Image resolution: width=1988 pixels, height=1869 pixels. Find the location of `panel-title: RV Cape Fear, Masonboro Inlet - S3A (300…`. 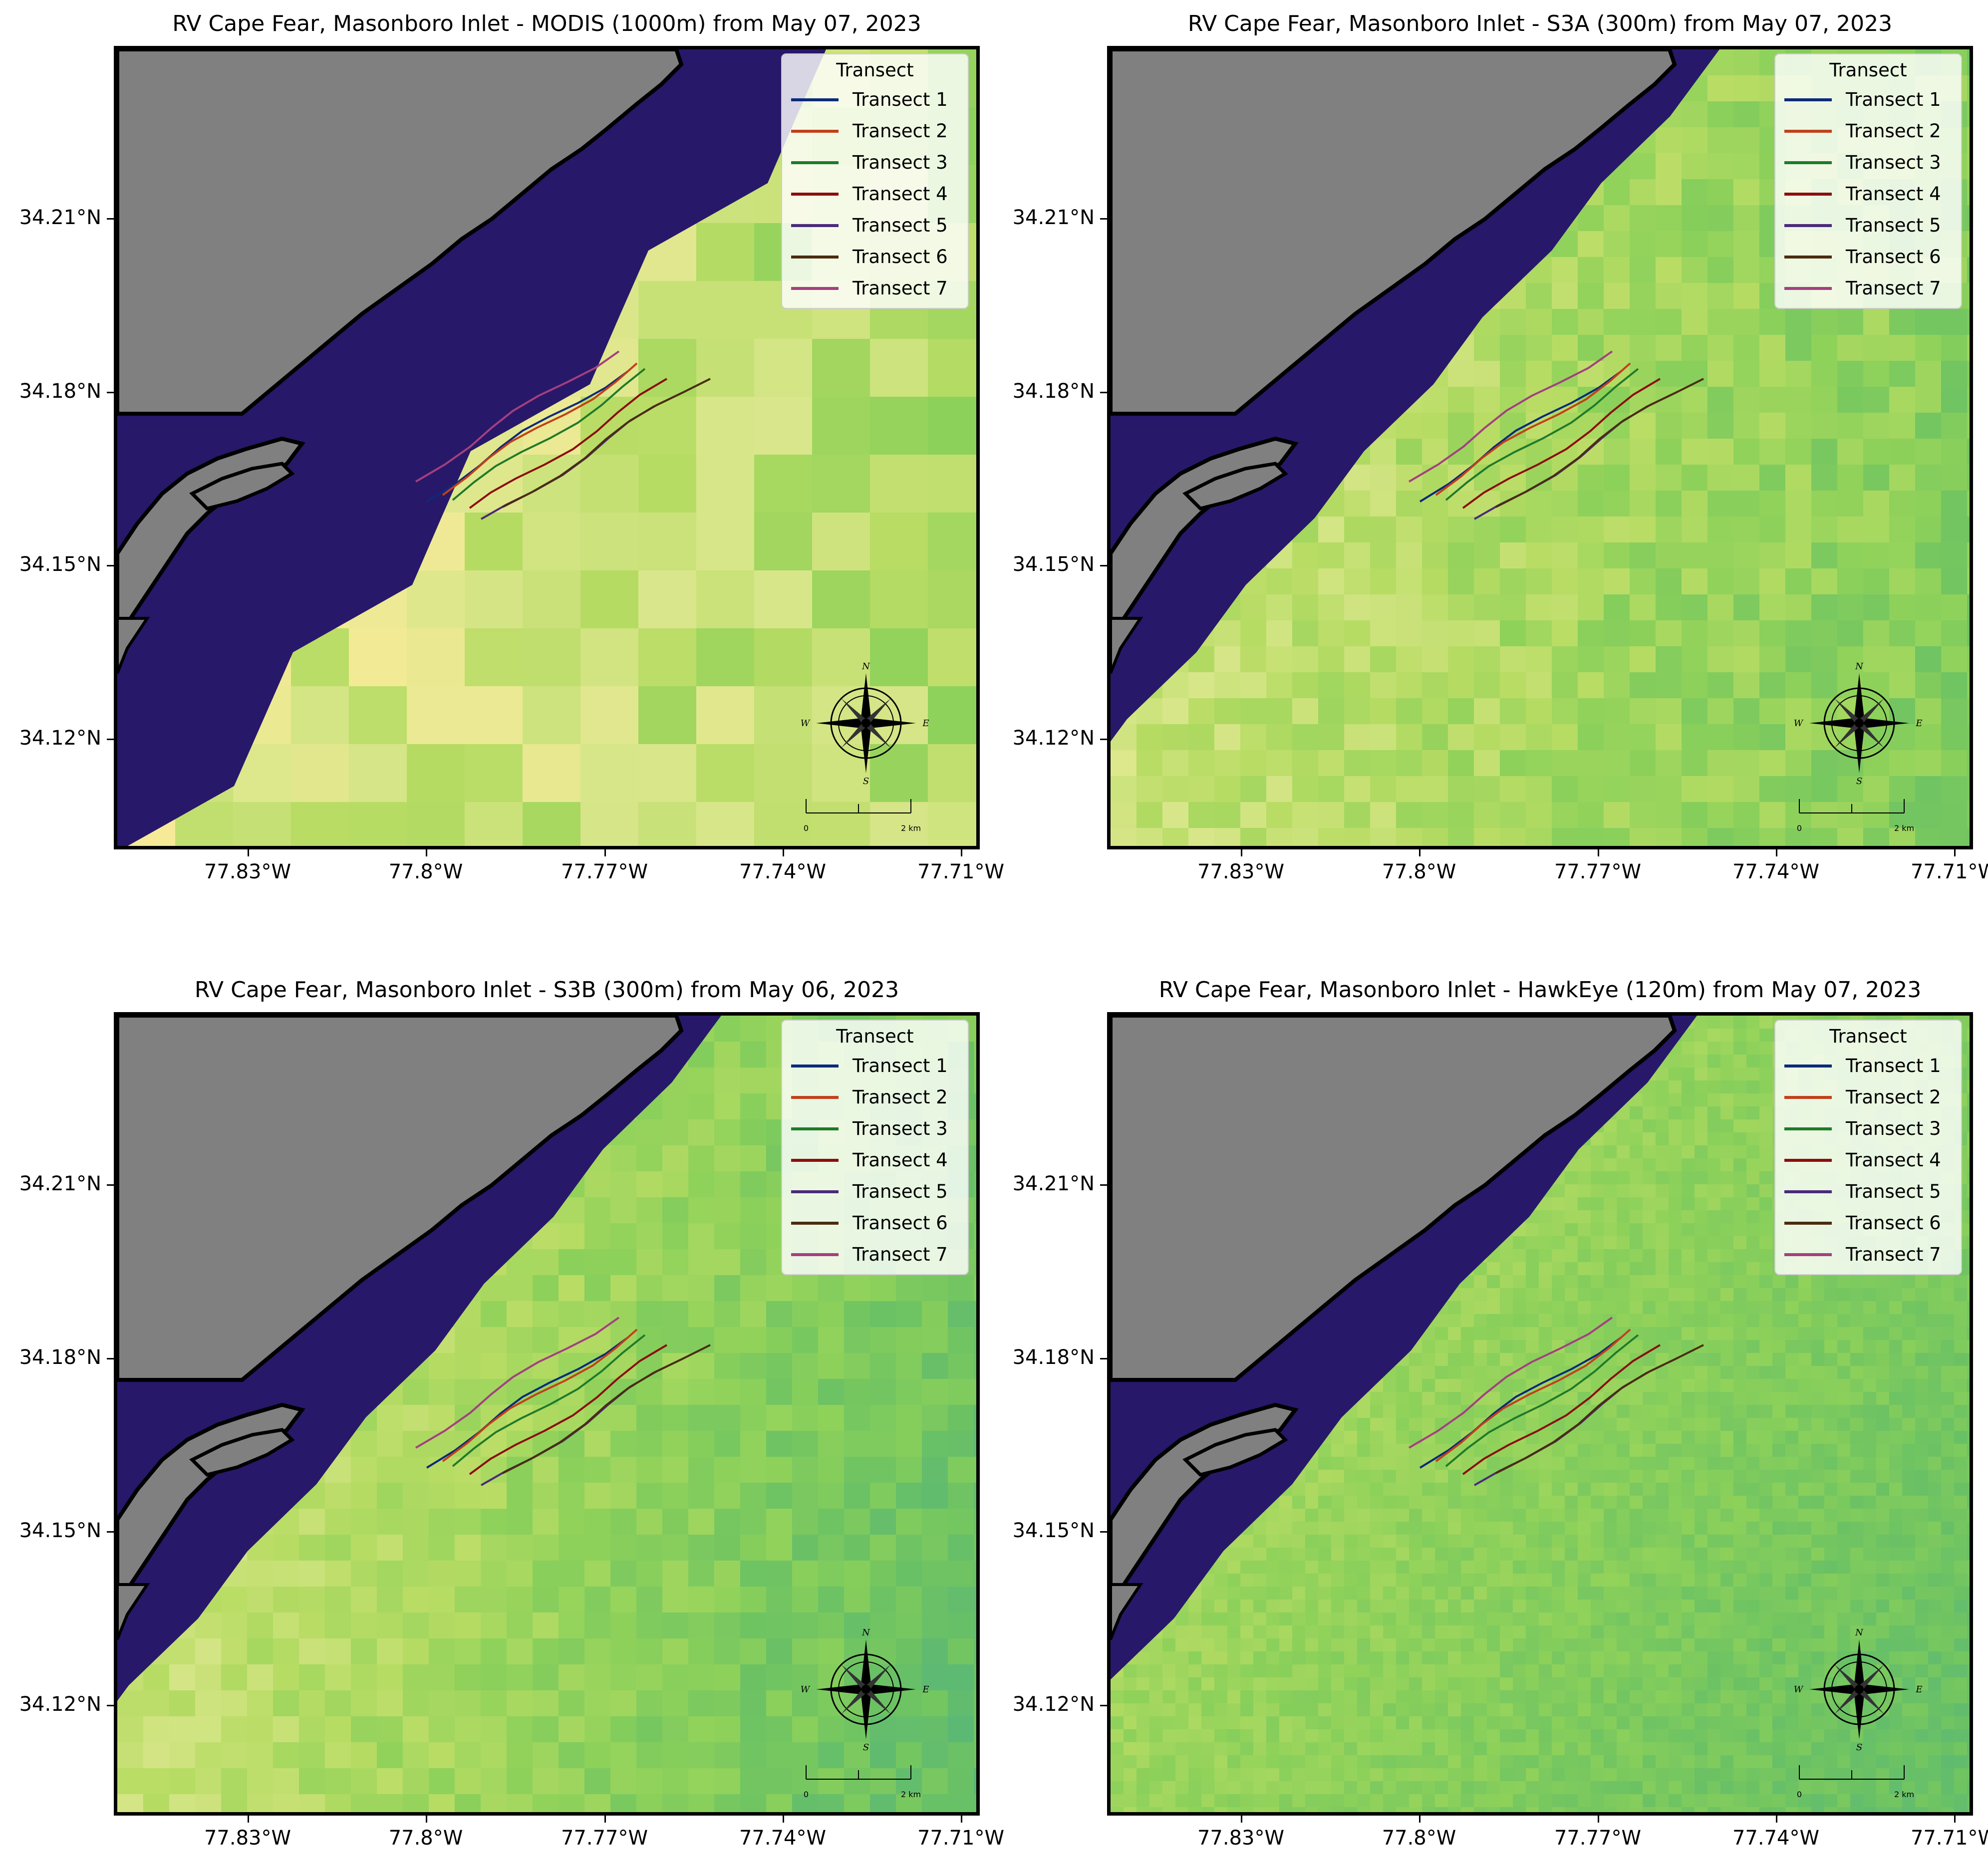

panel-title: RV Cape Fear, Masonboro Inlet - S3A (300… is located at coordinates (1540, 23).